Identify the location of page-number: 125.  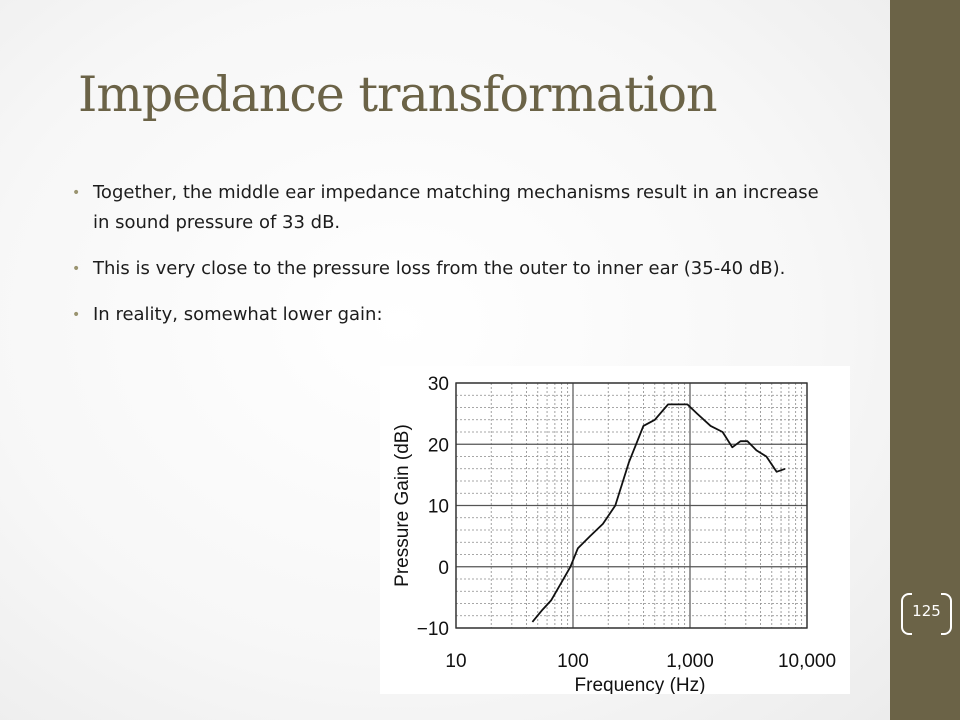
(926, 611).